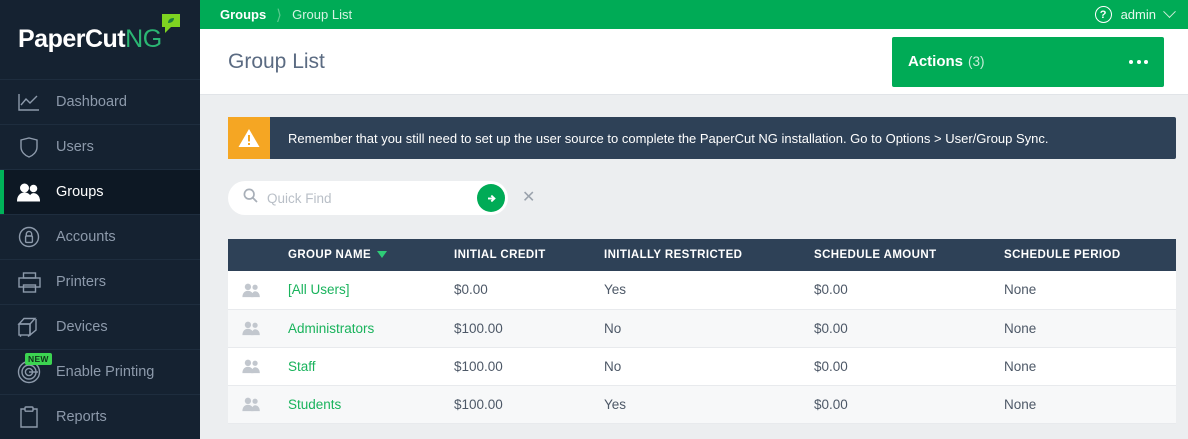 The width and height of the screenshot is (1188, 439). What do you see at coordinates (875, 255) in the screenshot?
I see `column-label: SCHEDULE AMOUNT` at bounding box center [875, 255].